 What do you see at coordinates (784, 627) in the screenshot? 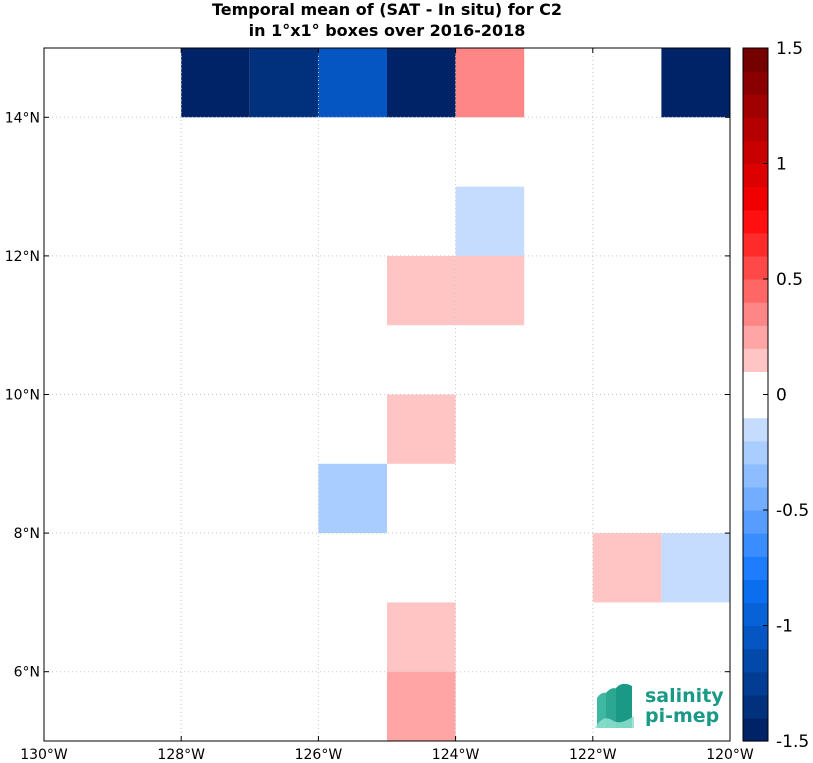
I see `colorbar-tick-label: -1` at bounding box center [784, 627].